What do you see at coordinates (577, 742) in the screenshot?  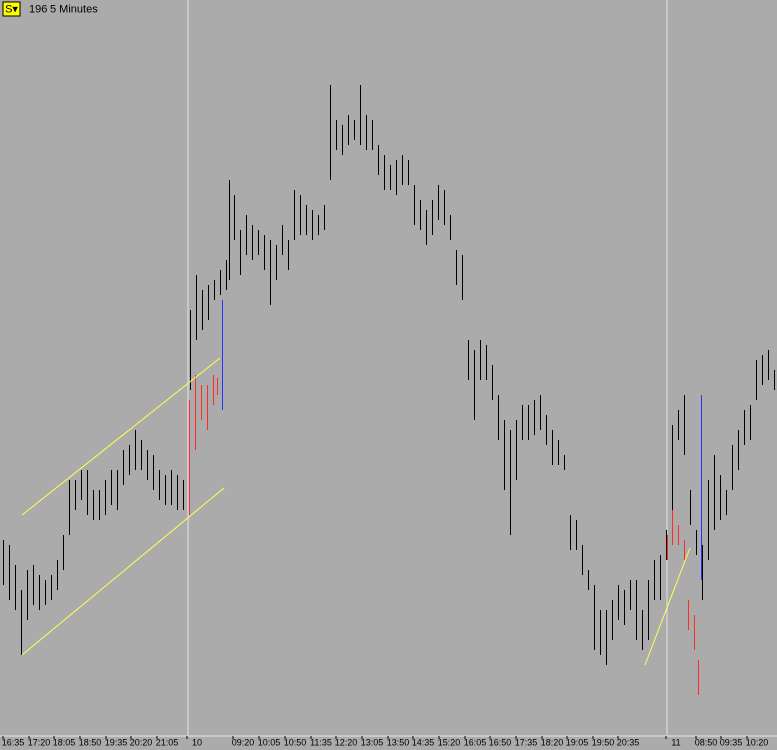 I see `x-tick-label: 19:05` at bounding box center [577, 742].